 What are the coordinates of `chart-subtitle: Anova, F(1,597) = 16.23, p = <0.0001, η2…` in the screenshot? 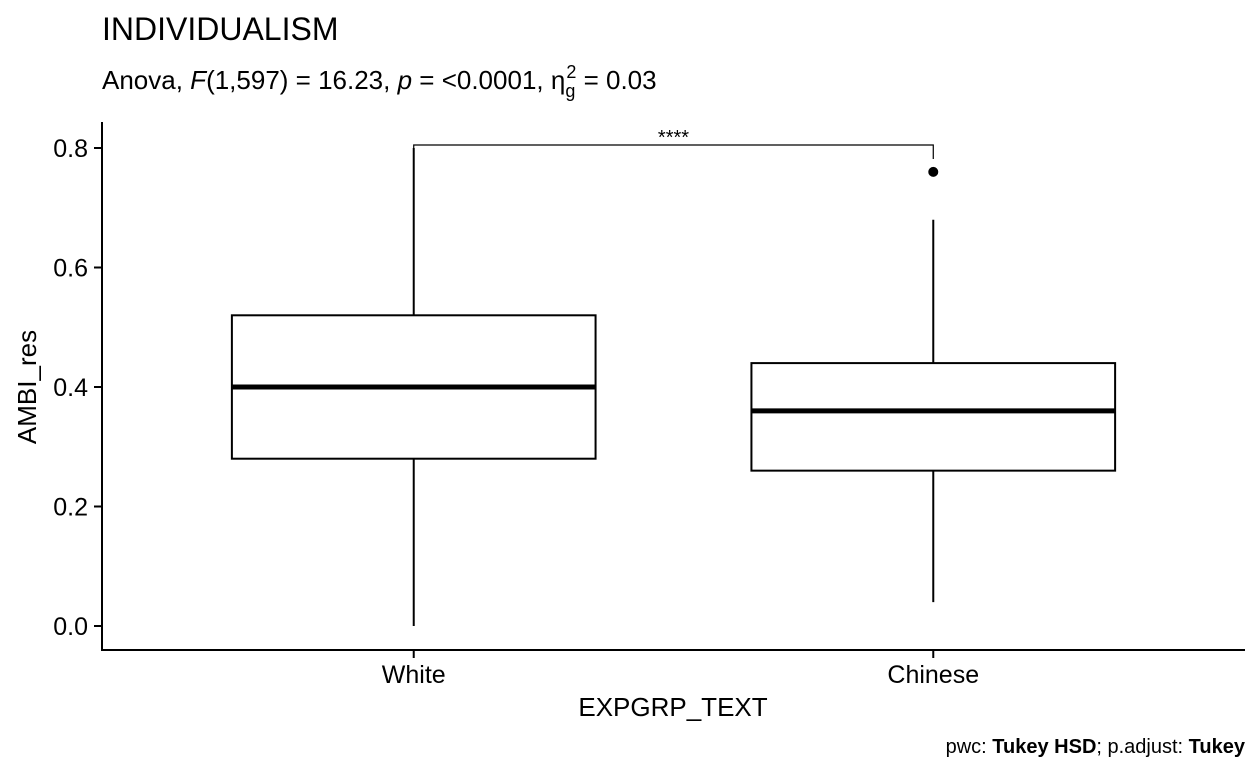 It's located at (379, 81).